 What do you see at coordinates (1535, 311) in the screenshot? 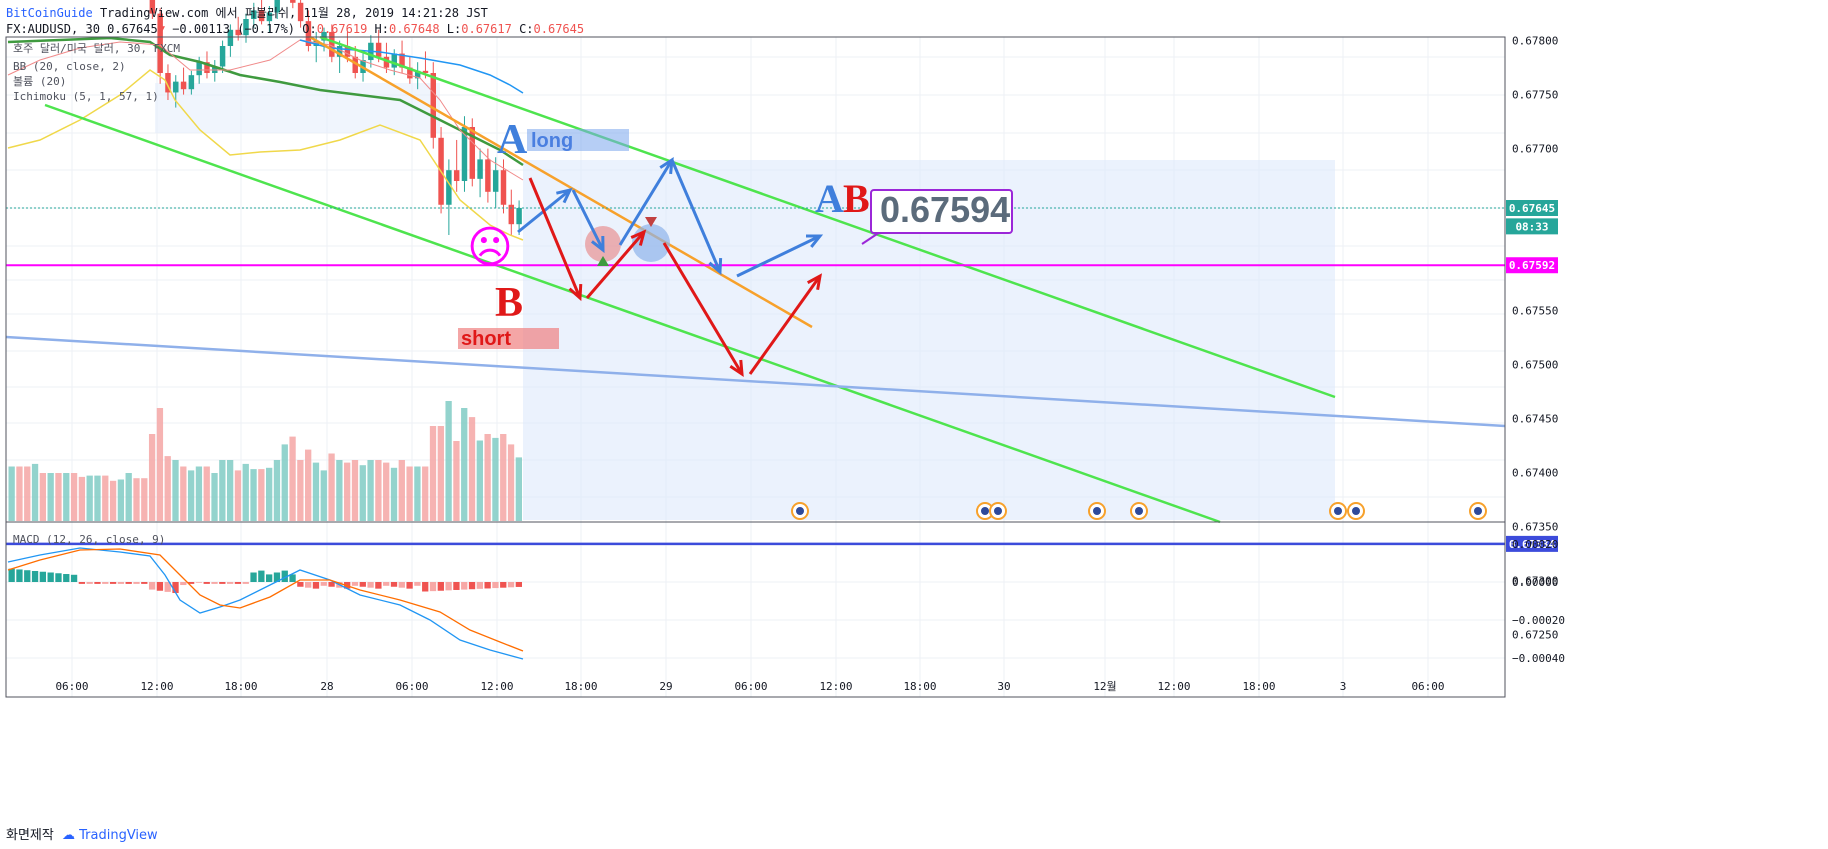
I see `price-tick-label: 0.67550` at bounding box center [1535, 311].